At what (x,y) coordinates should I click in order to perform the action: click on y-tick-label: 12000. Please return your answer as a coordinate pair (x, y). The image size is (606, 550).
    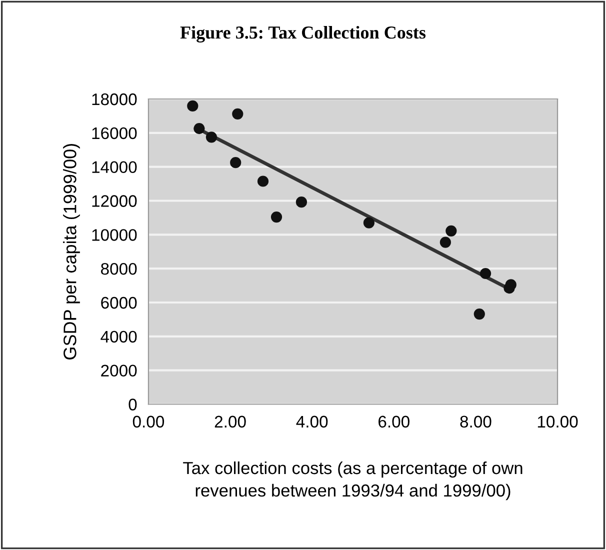
    Looking at the image, I should click on (114, 201).